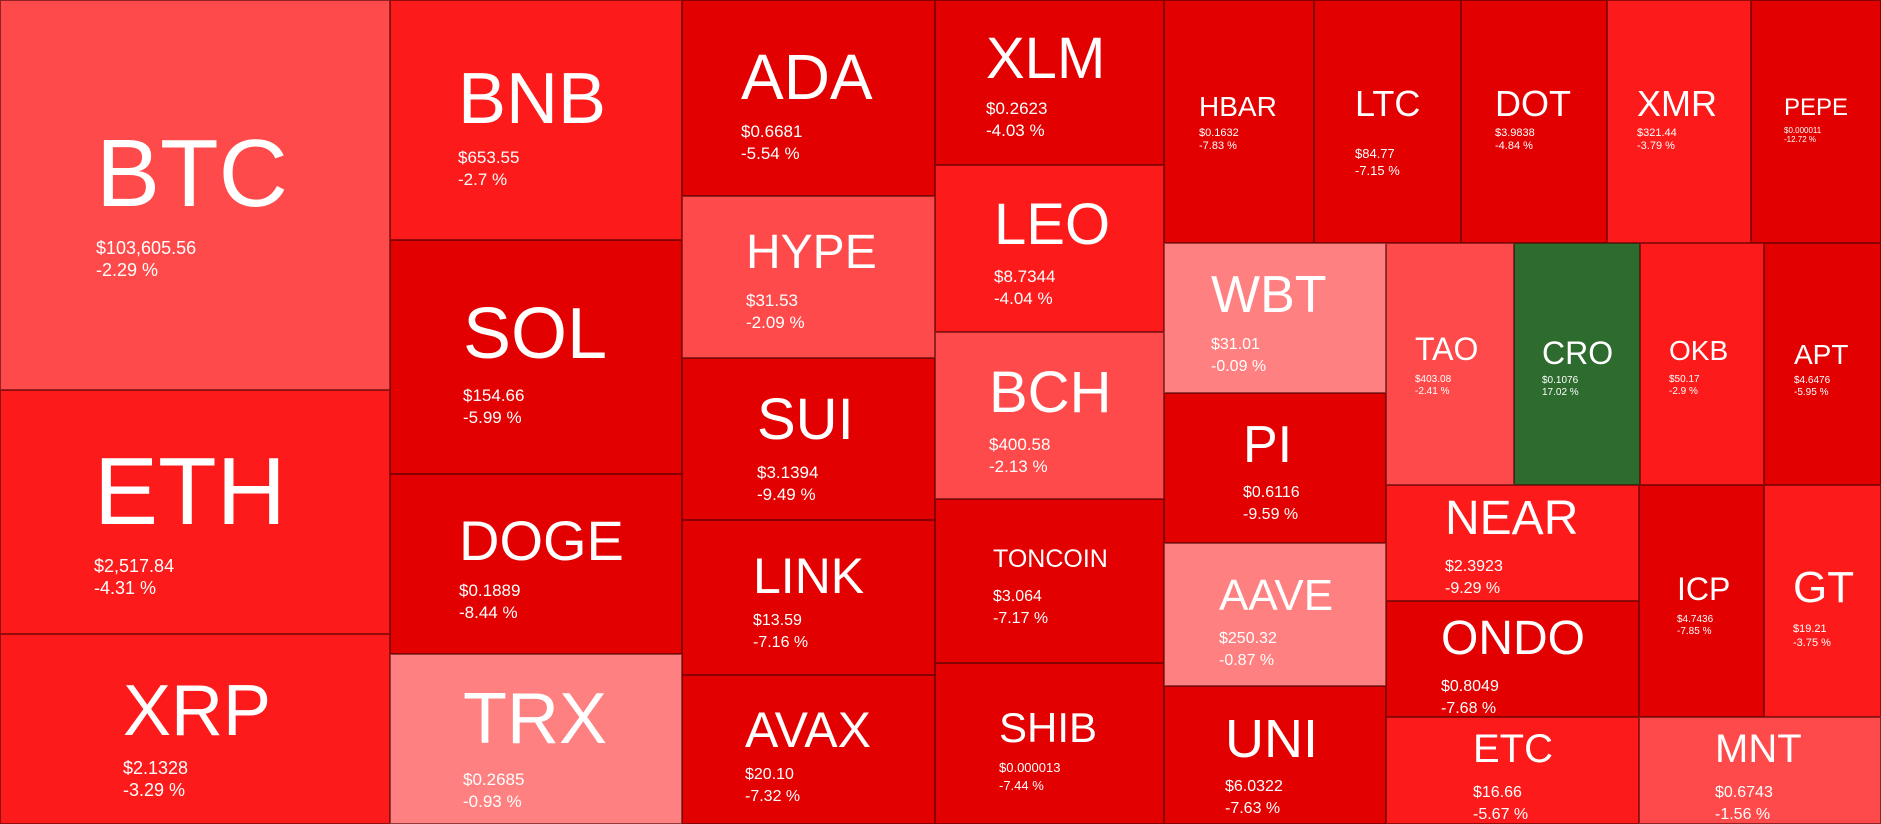 This screenshot has height=824, width=1881. Describe the element at coordinates (1822, 601) in the screenshot. I see `tile-gt: GT $19.21 -3.75 %` at that location.